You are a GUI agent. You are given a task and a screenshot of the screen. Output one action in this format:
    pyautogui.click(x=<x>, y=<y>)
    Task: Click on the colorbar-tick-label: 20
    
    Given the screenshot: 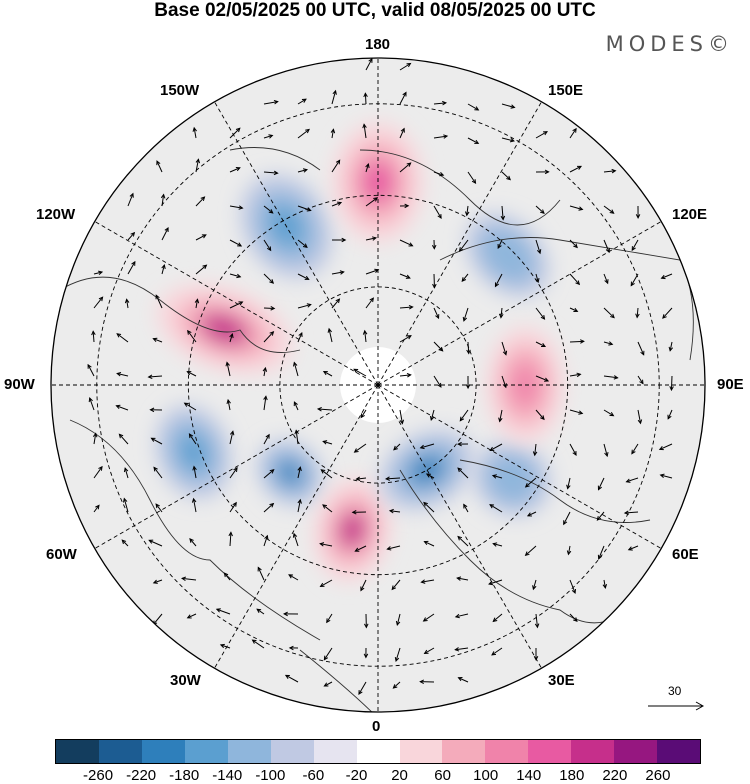 What is the action you would take?
    pyautogui.click(x=399, y=775)
    